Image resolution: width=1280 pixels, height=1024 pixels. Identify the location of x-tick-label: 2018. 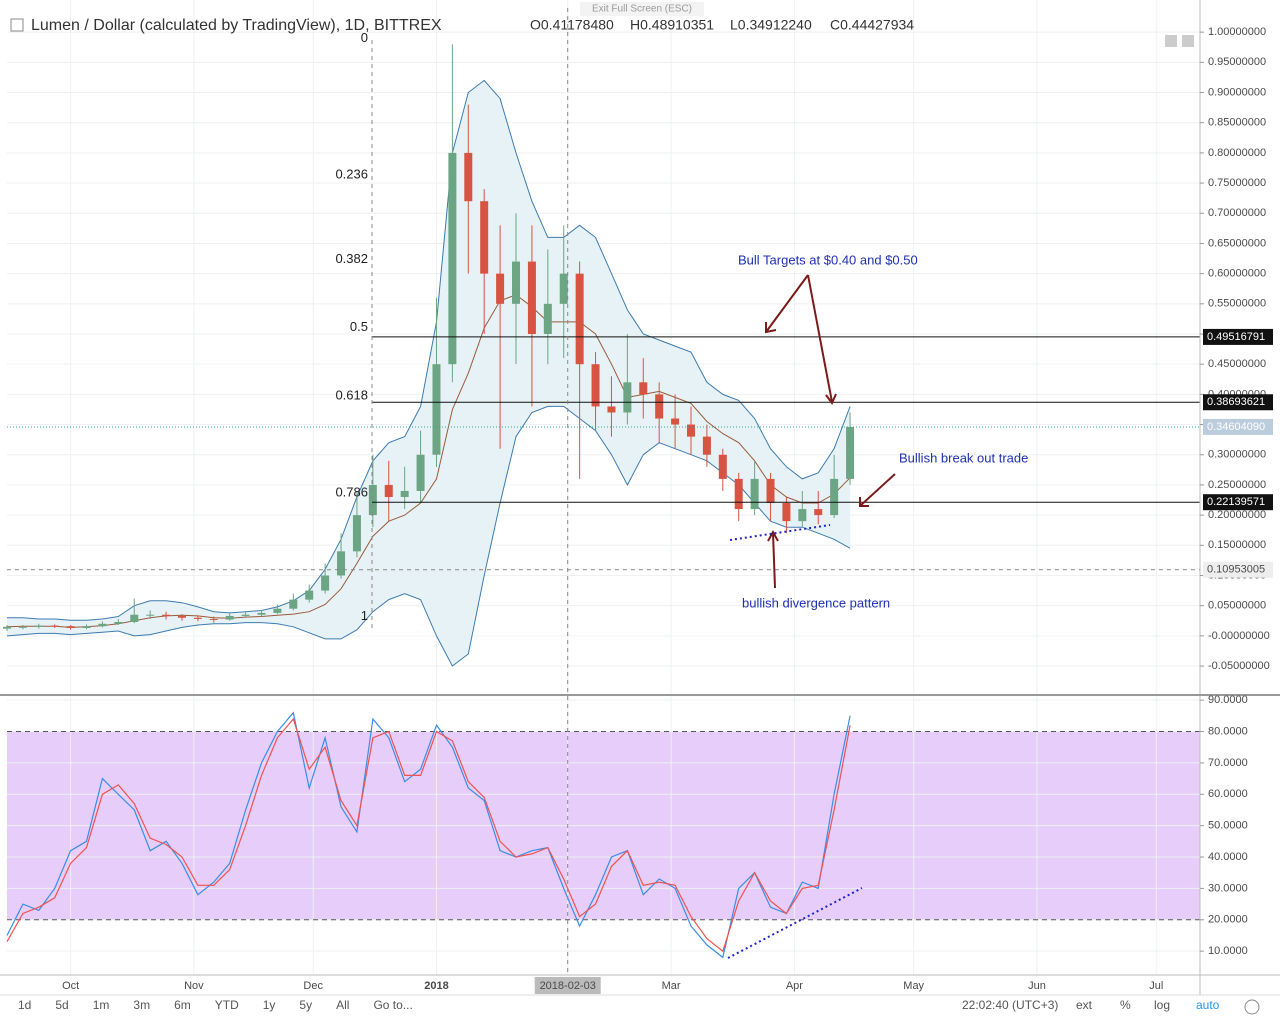
(436, 986).